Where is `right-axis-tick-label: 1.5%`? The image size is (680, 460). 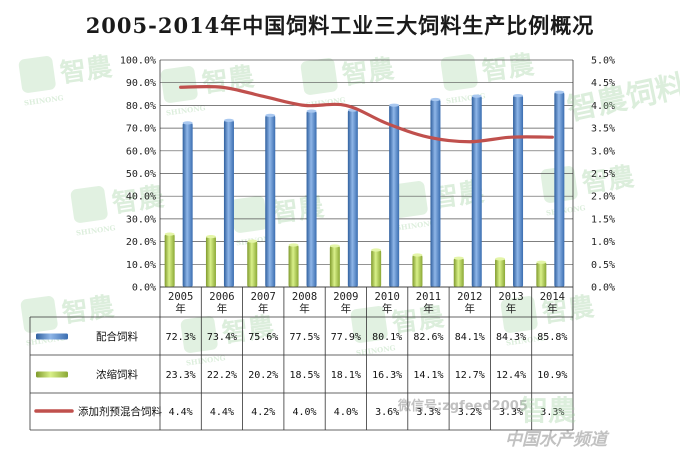
right-axis-tick-label: 1.5% is located at coordinates (603, 219).